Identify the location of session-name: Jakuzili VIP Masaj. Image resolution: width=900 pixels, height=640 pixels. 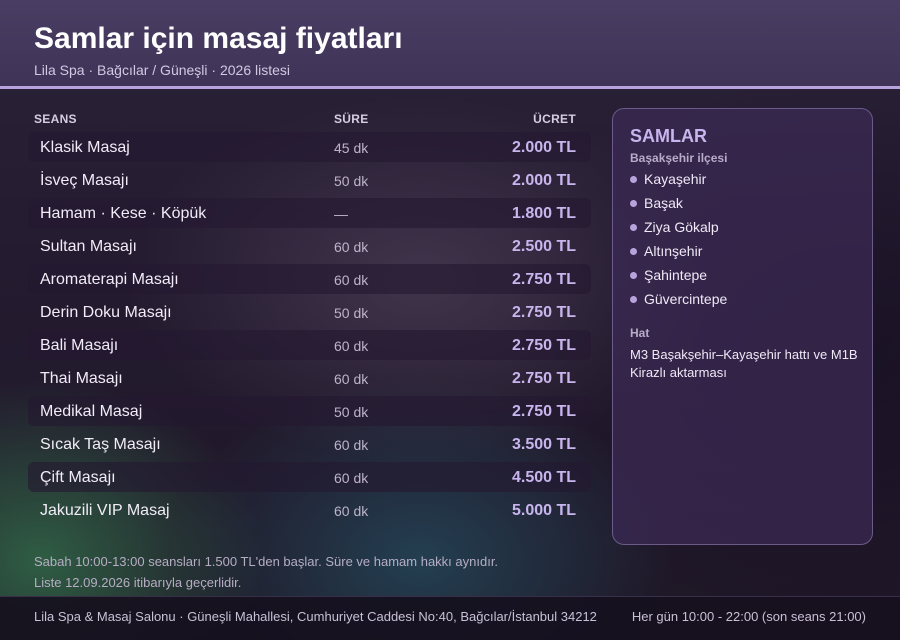
(105, 510).